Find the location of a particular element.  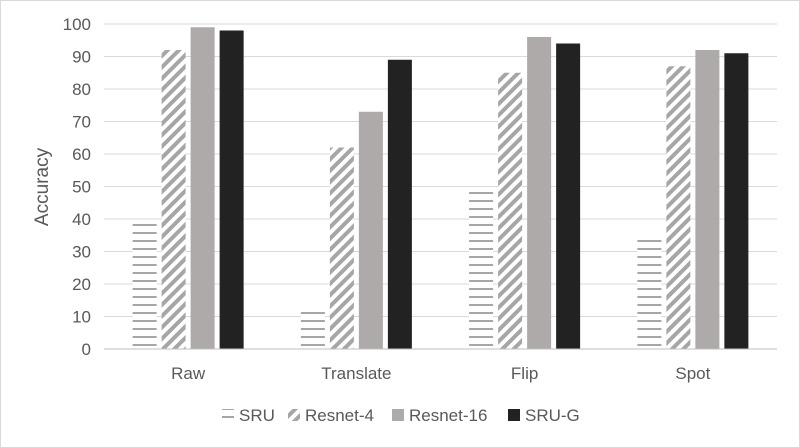

y-tick-label: 0 is located at coordinates (86, 349).